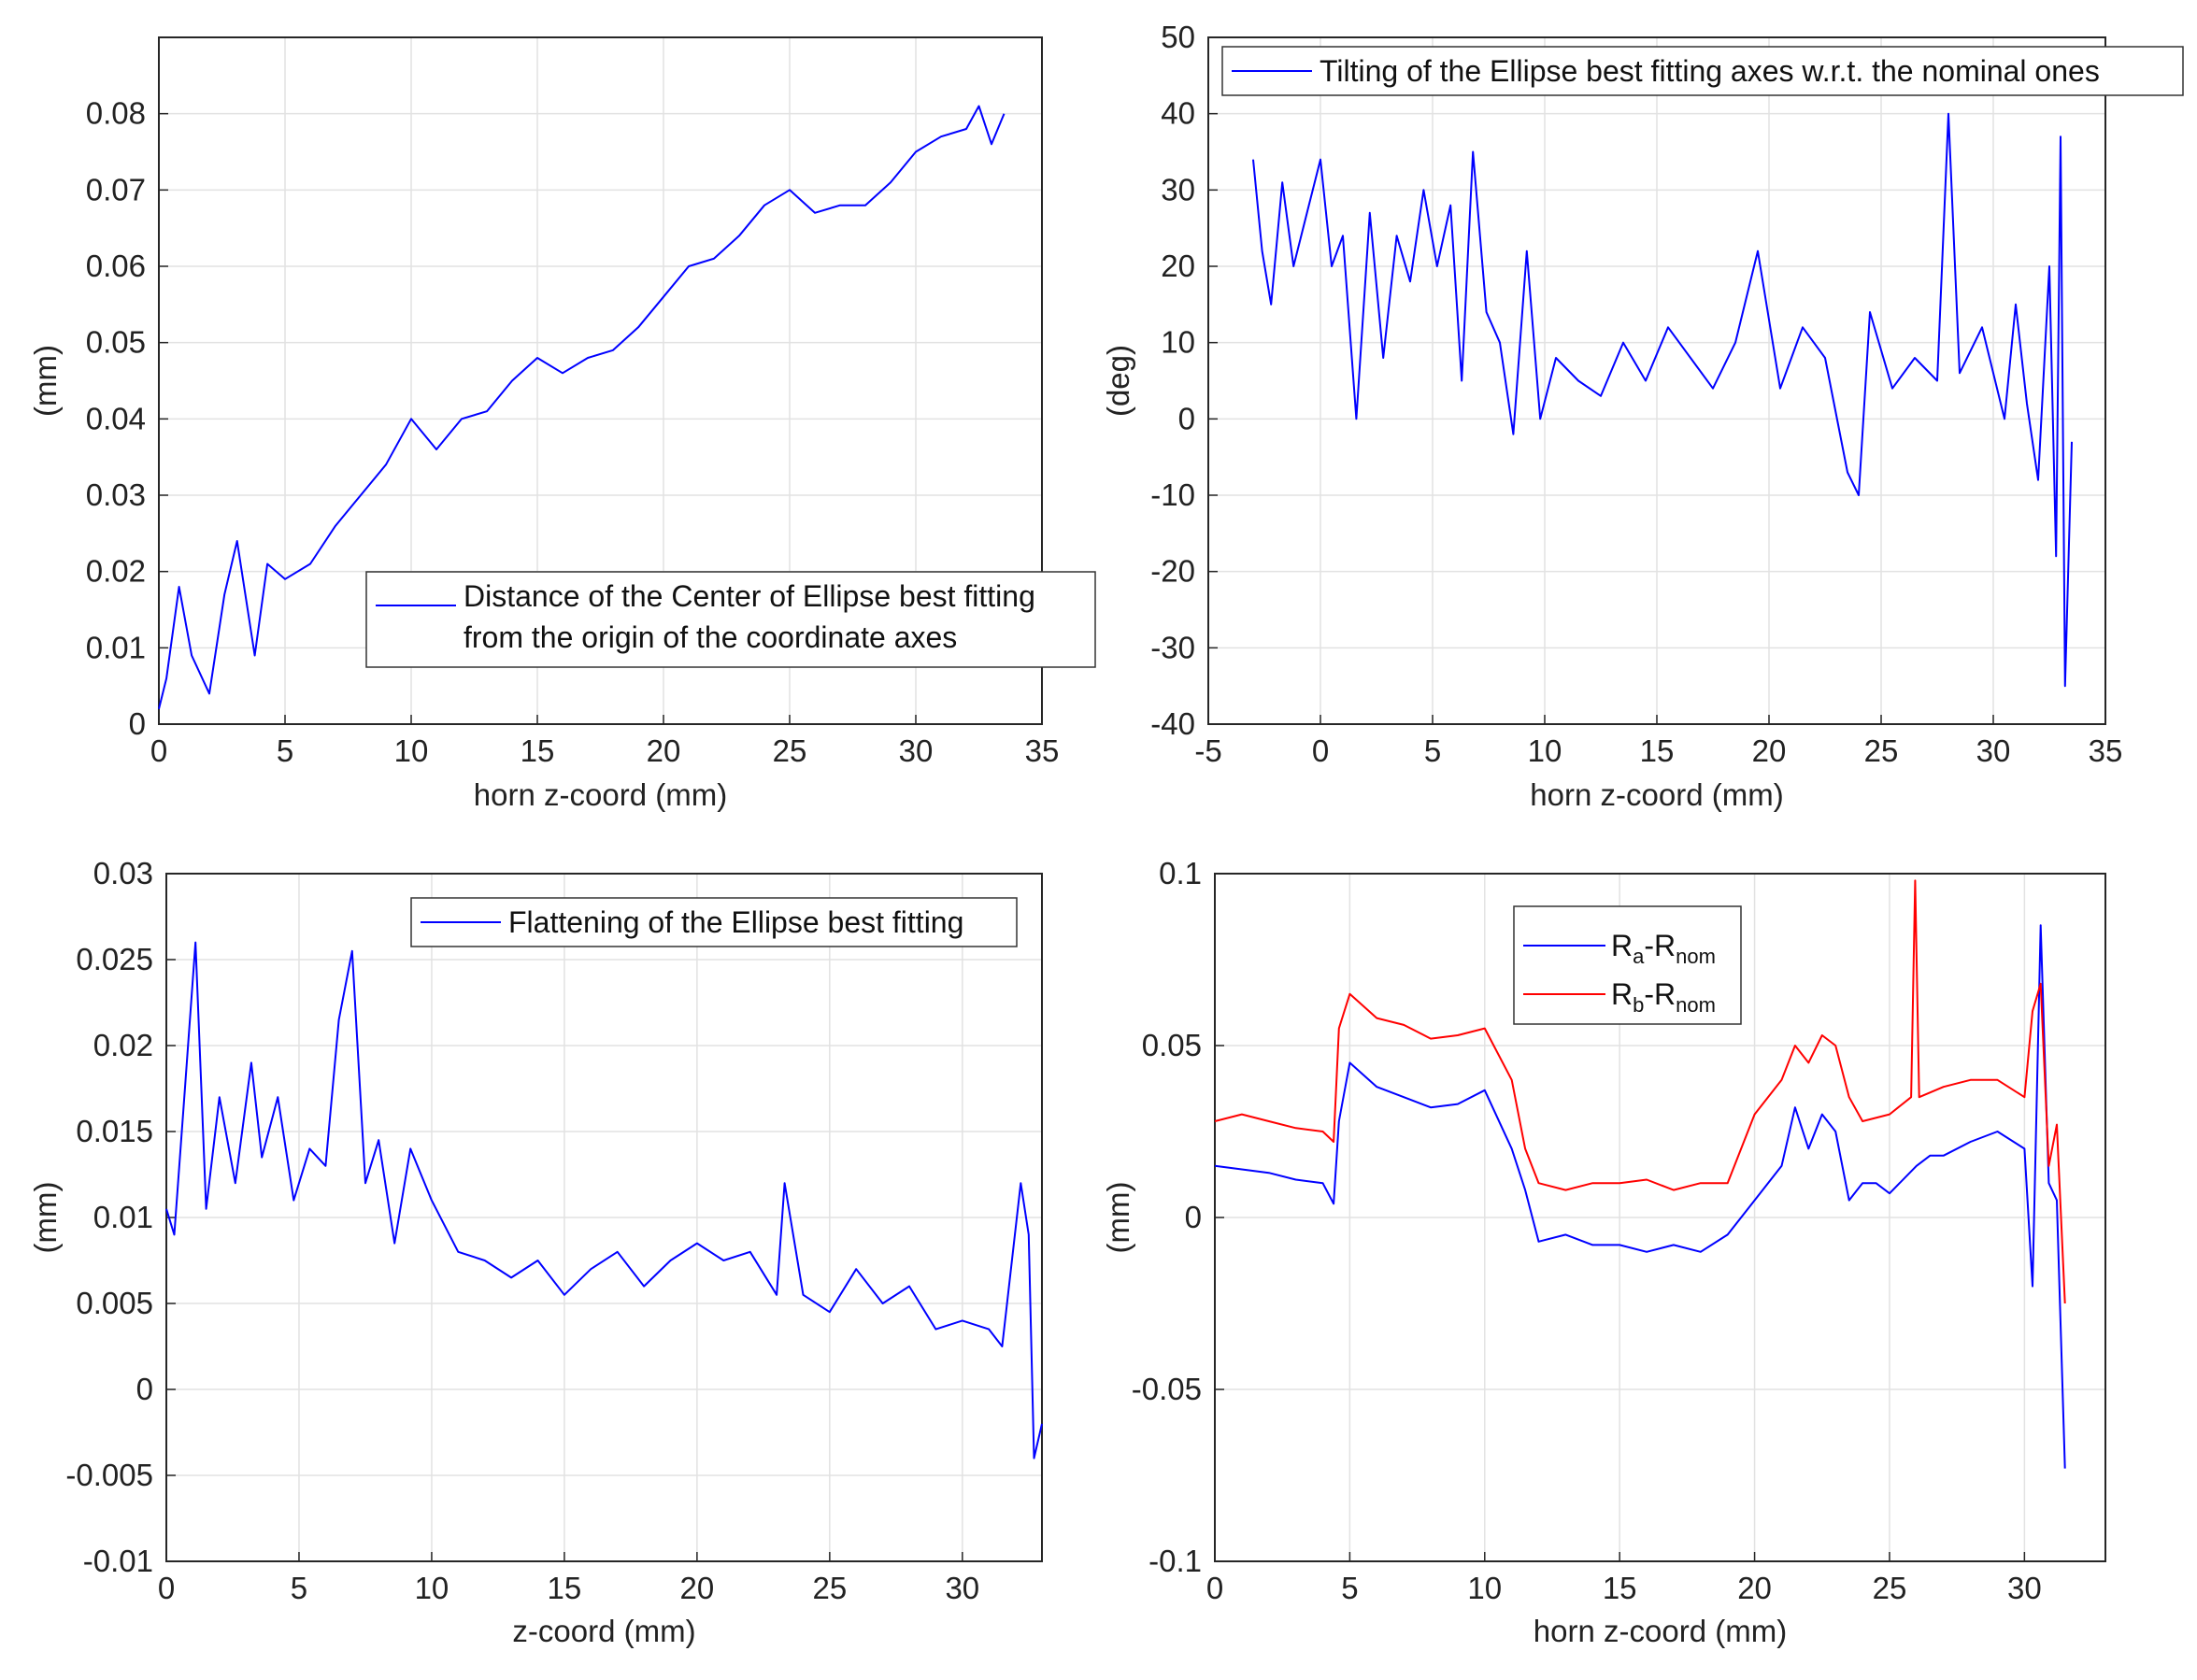 The width and height of the screenshot is (2197, 1680). Describe the element at coordinates (116, 189) in the screenshot. I see `y-tick-label: 0.07` at that location.